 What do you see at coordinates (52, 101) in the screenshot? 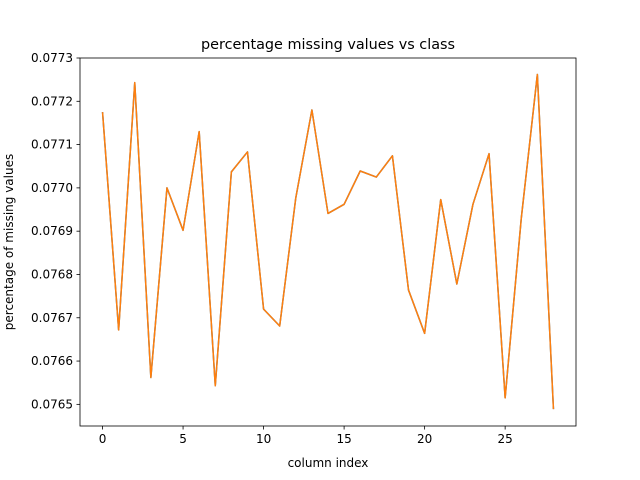
I see `y-tick-label: 0.0772` at bounding box center [52, 101].